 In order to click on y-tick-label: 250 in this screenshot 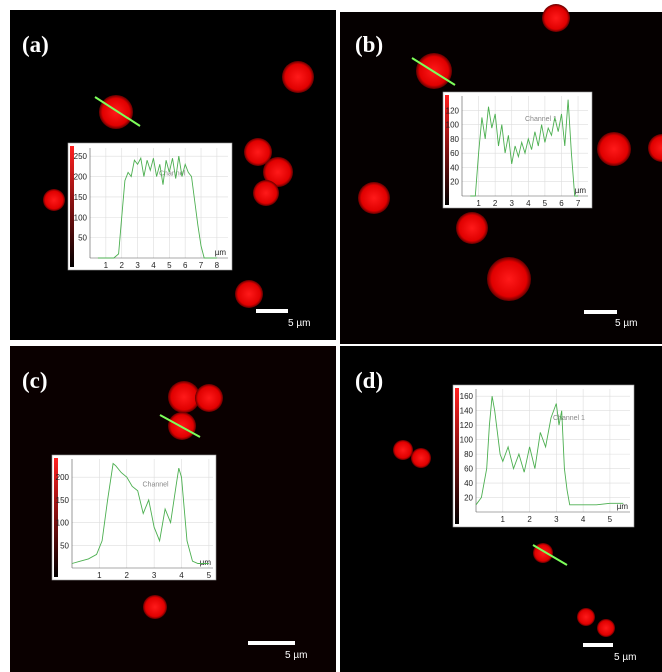, I will do `click(81, 156)`.